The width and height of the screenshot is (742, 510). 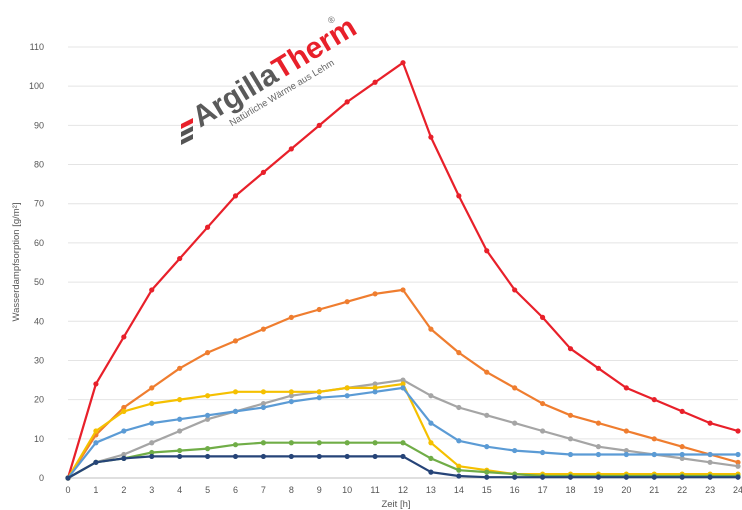 I want to click on y-axis-label: Wasserdampfsorption [g/m²], so click(x=16, y=262).